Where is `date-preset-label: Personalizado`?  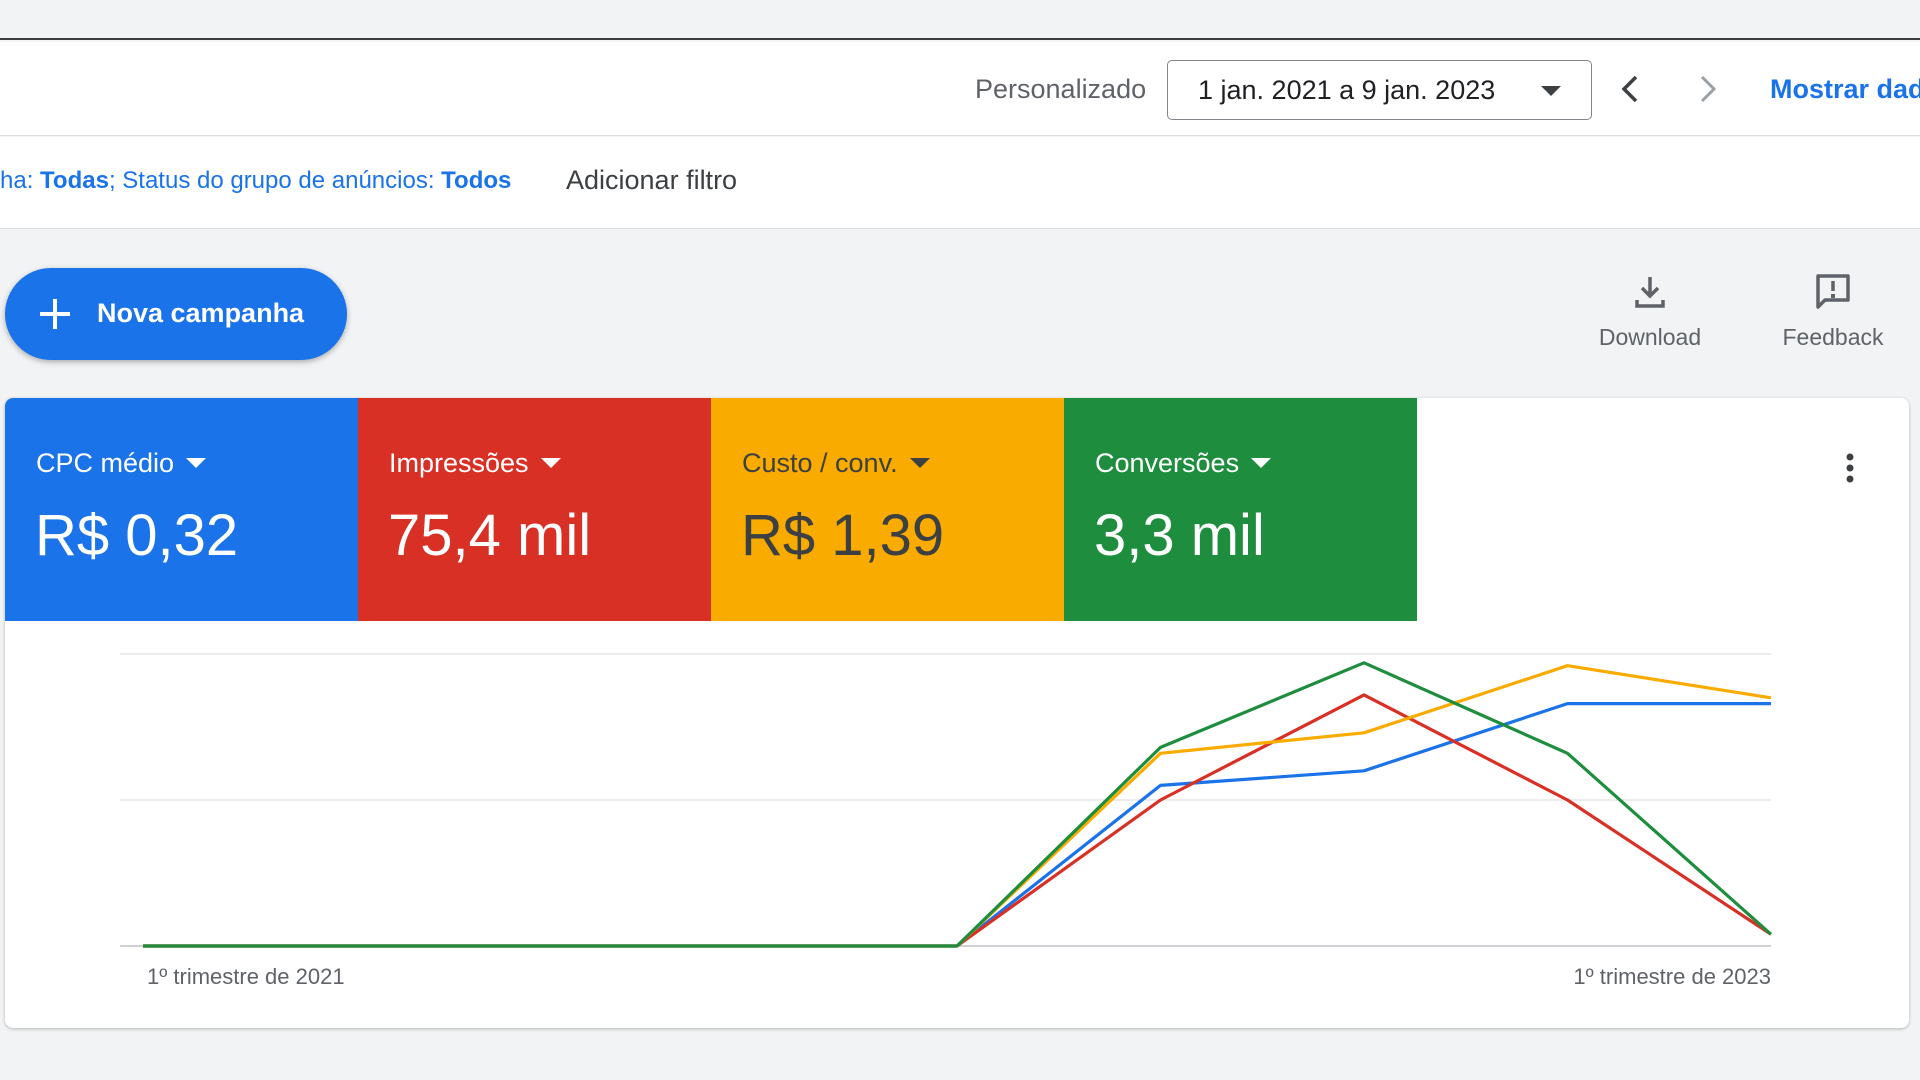
date-preset-label: Personalizado is located at coordinates (1061, 89).